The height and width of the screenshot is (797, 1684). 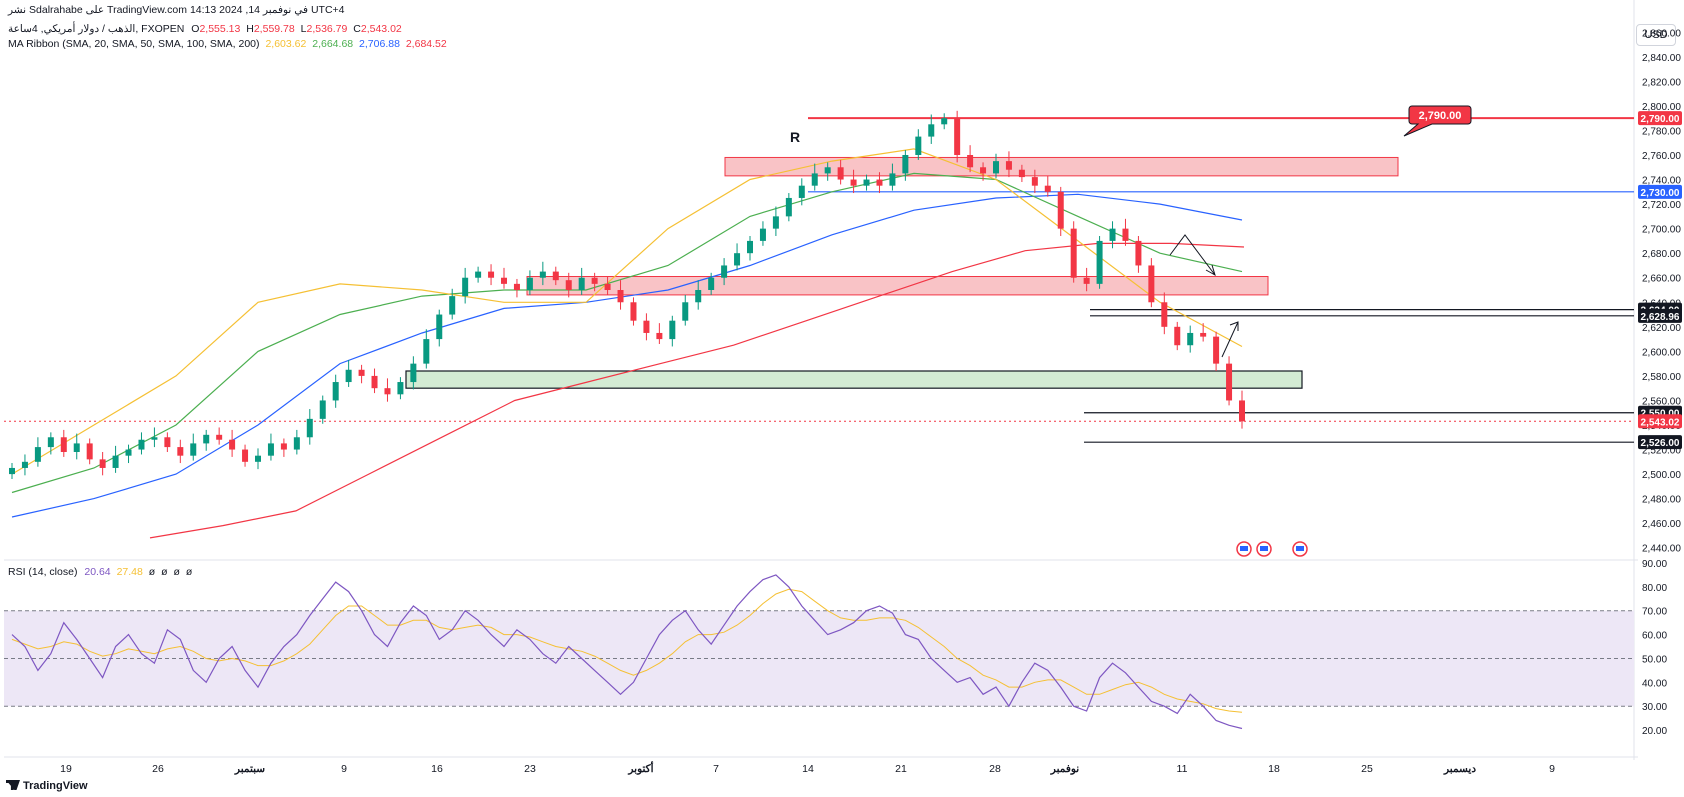 What do you see at coordinates (96, 29) in the screenshot?
I see `symbol-name: الذهب / دولار أمريكي, 4ساعة, FXOPEN` at bounding box center [96, 29].